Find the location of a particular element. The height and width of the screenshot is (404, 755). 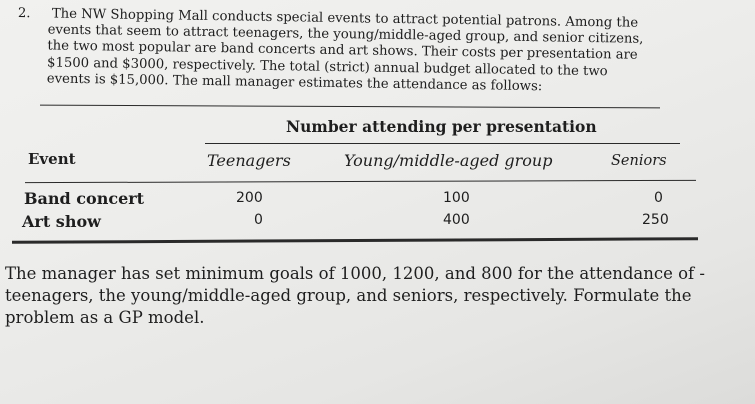

cell-band-young: 100 is located at coordinates (456, 198).